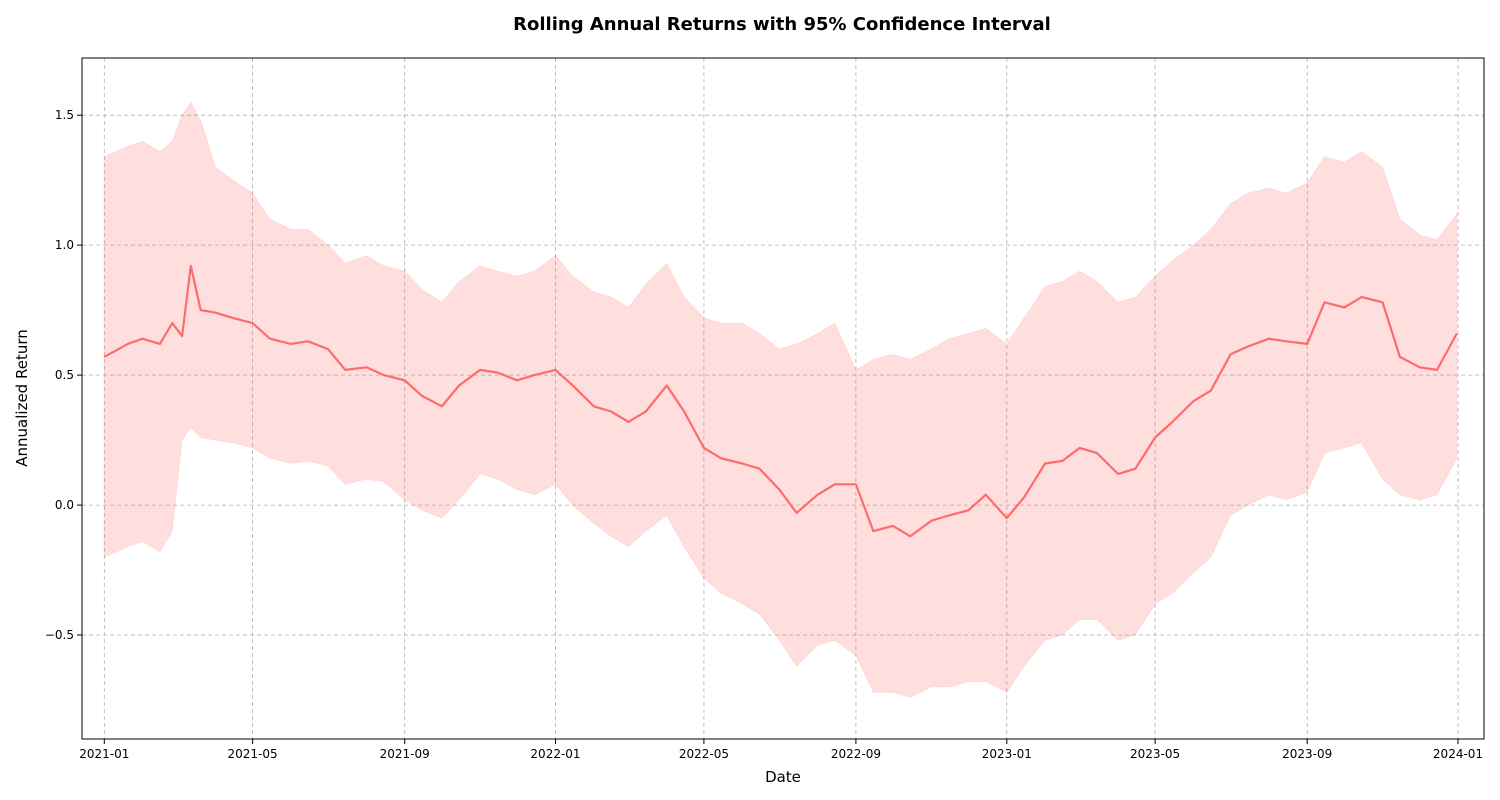 Image resolution: width=1500 pixels, height=800 pixels. I want to click on y-axis-label: Annualized Return, so click(22, 397).